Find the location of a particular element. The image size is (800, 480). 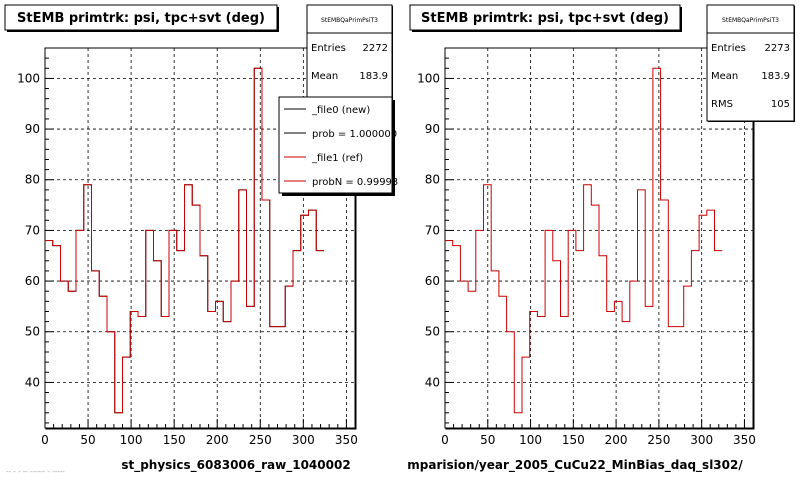

stats-value: 2273 is located at coordinates (777, 48).